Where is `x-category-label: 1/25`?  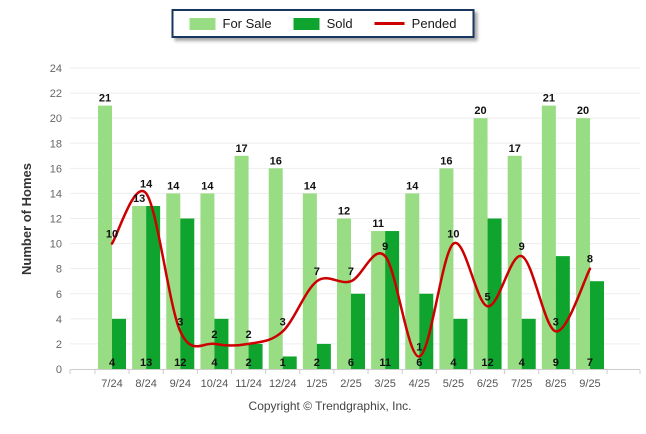
x-category-label: 1/25 is located at coordinates (316, 384).